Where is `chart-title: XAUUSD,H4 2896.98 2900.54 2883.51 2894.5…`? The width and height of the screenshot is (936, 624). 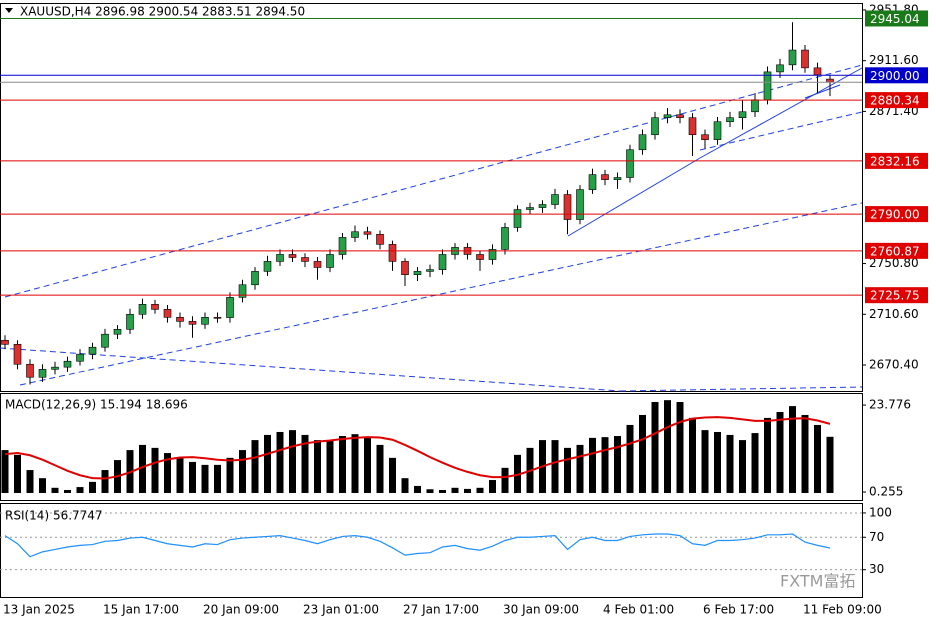 chart-title: XAUUSD,H4 2896.98 2900.54 2883.51 2894.5… is located at coordinates (162, 12).